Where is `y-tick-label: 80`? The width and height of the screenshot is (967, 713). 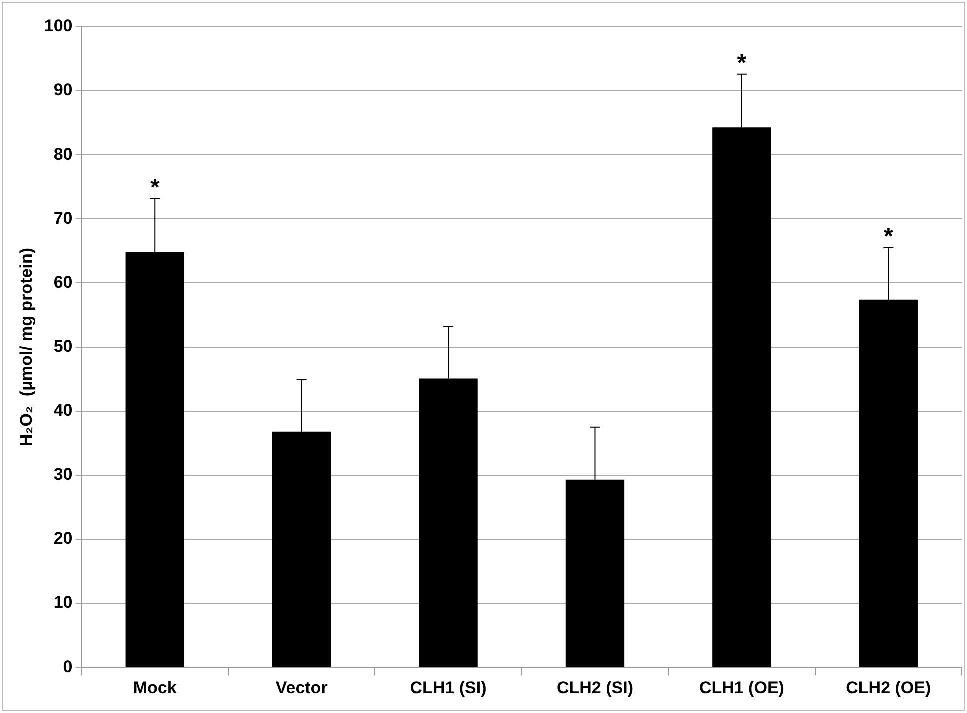
y-tick-label: 80 is located at coordinates (63, 154).